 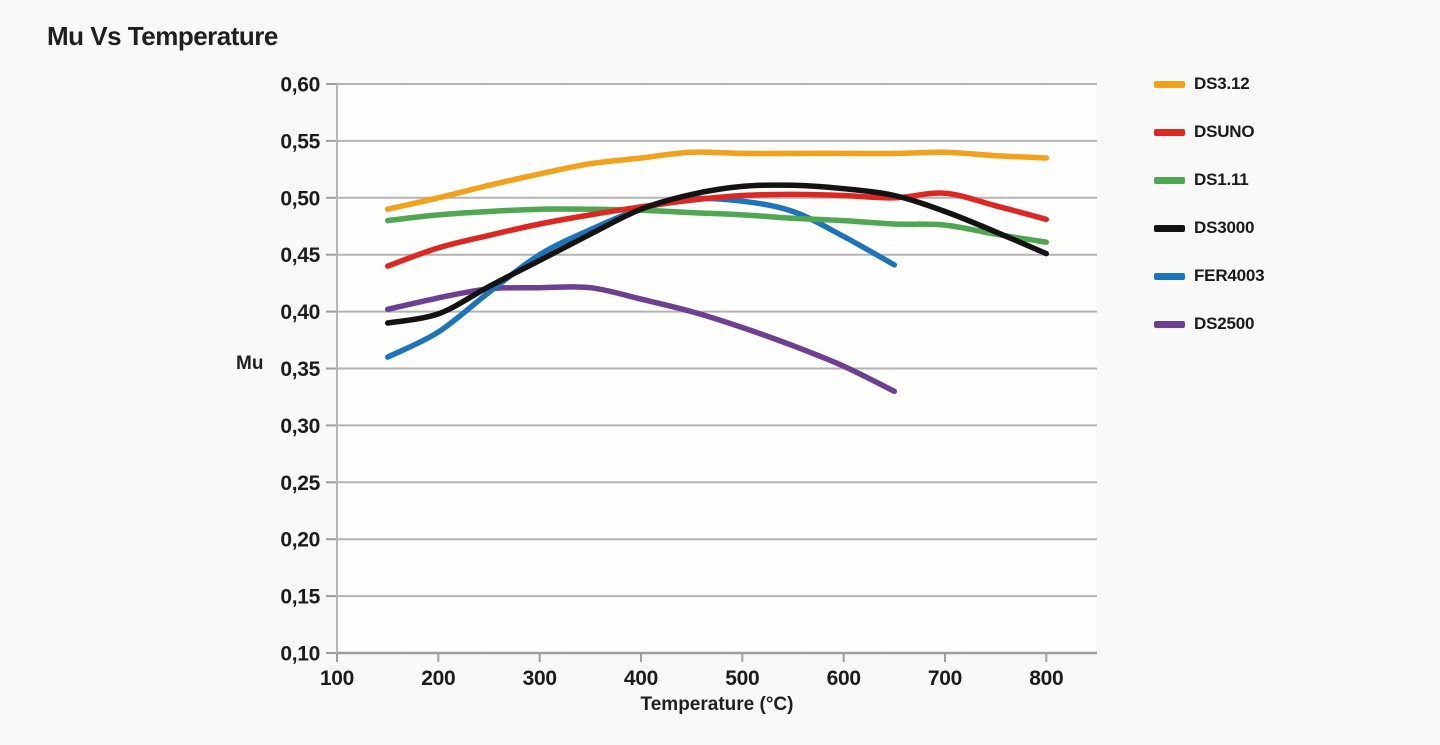 I want to click on legend-item-DS3000: DS3000, so click(x=1209, y=227).